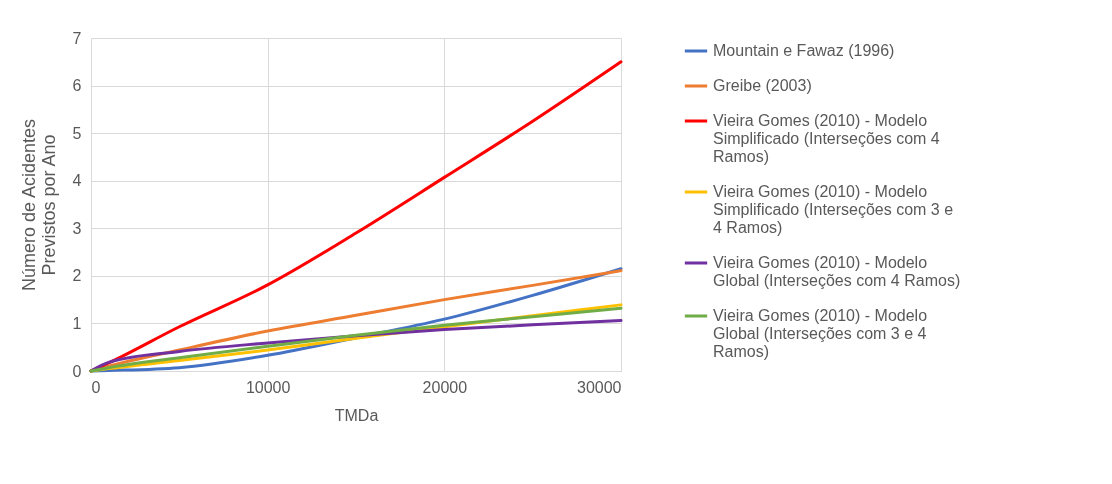  Describe the element at coordinates (820, 333) in the screenshot. I see `legend-label: Vieira Gomes (2010) - Modelo Global (Interseções com 3 e 4 Ramos)` at that location.